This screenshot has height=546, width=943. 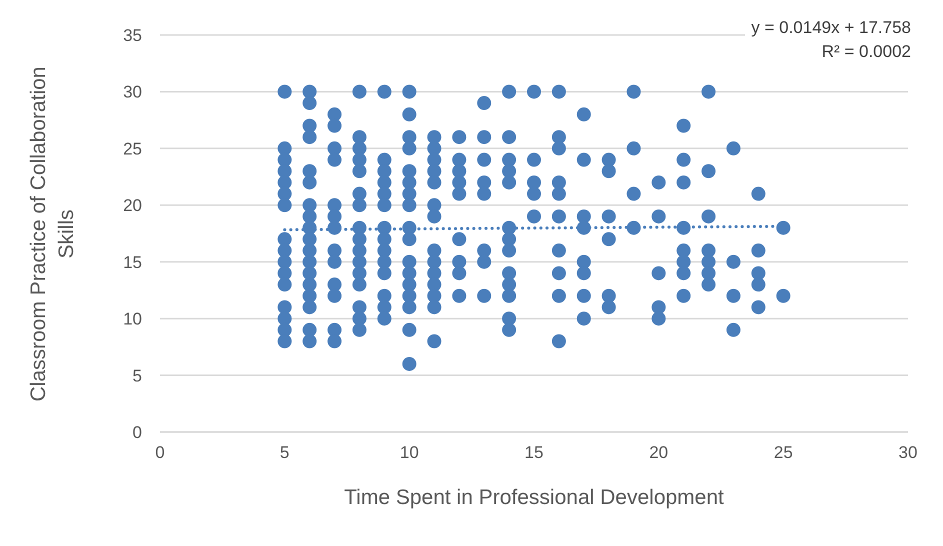 I want to click on annotation: y = 0.0149x + 17.758, so click(x=831, y=28).